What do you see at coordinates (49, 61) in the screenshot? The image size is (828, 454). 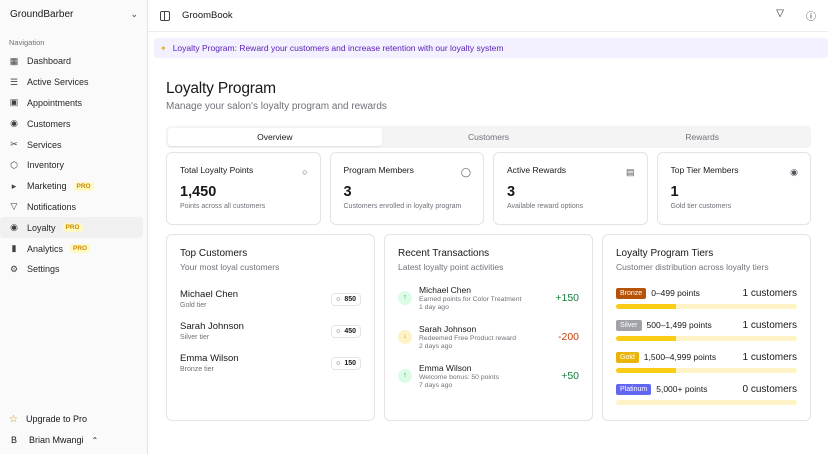 I see `sidebar-item-label: Dashboard` at bounding box center [49, 61].